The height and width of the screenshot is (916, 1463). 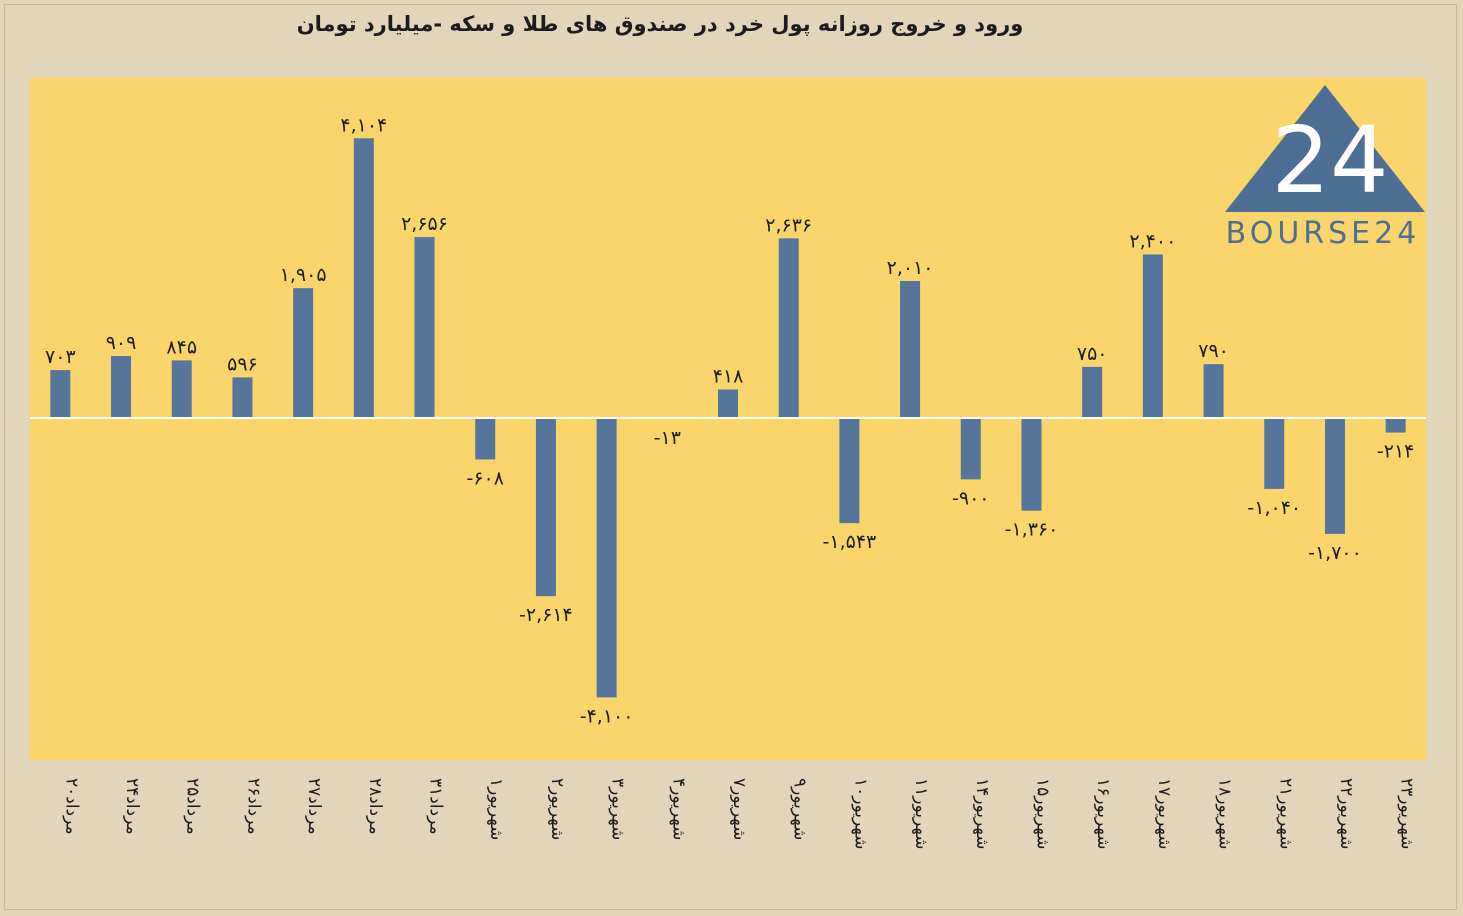 What do you see at coordinates (618, 809) in the screenshot?
I see `x-tick-label: ۳شهریور` at bounding box center [618, 809].